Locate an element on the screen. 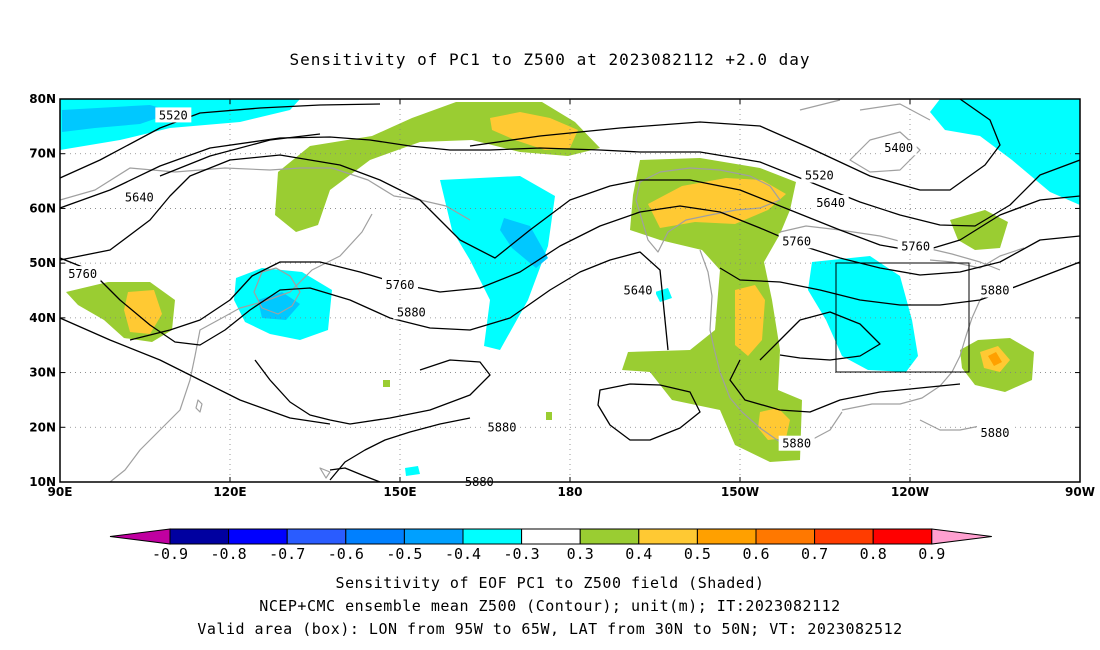 The height and width of the screenshot is (650, 1100). lon-tick-label-150E: 150E is located at coordinates (399, 492).